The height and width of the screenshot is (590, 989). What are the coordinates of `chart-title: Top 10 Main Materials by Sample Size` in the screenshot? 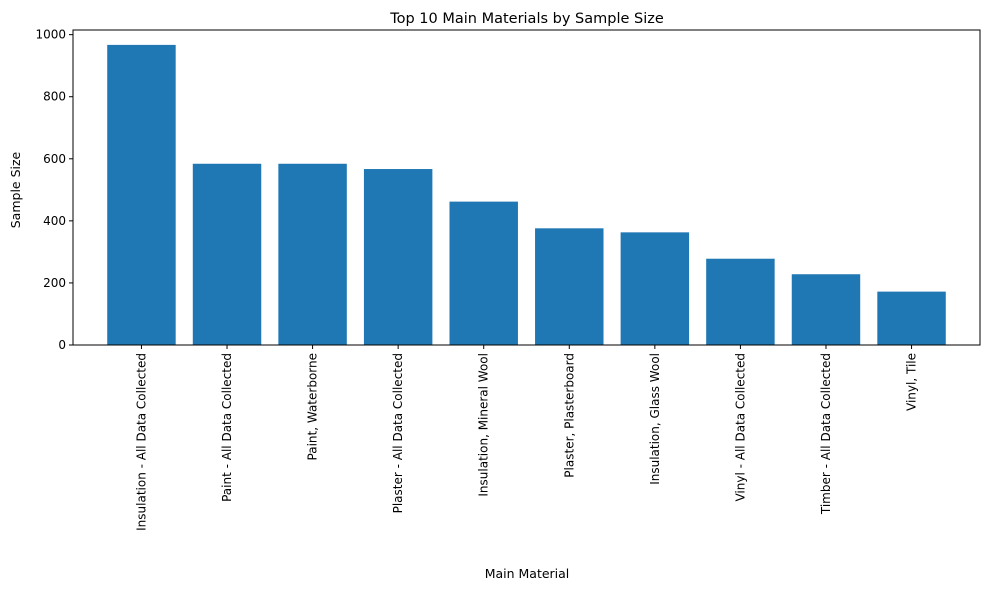 It's located at (526, 19).